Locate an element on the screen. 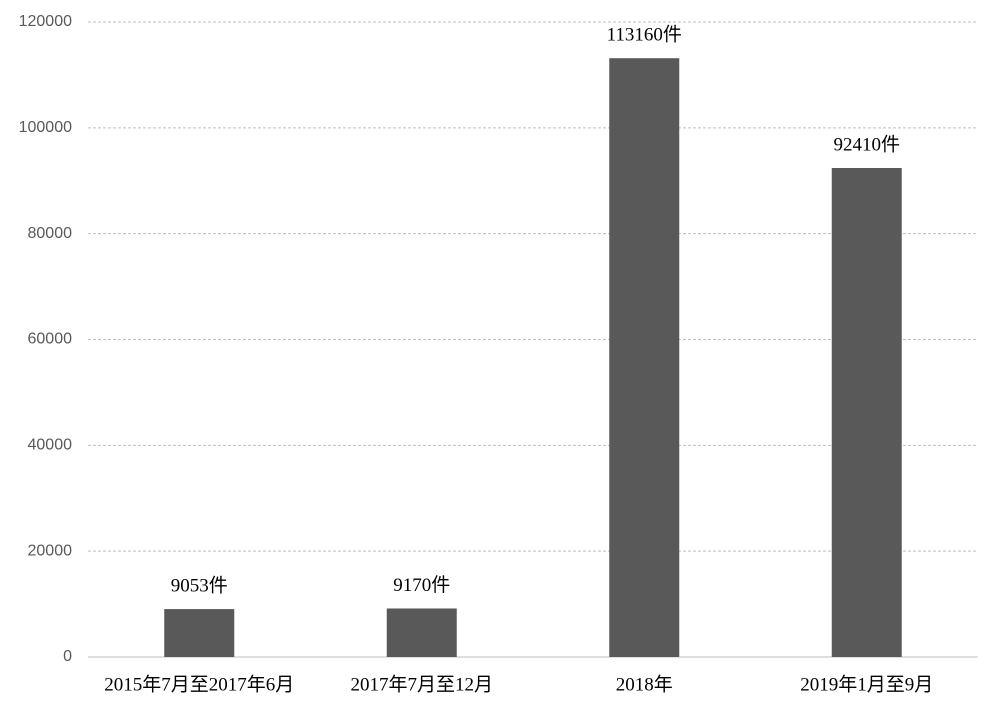 The height and width of the screenshot is (710, 1000). value-label: 92410件 is located at coordinates (866, 144).